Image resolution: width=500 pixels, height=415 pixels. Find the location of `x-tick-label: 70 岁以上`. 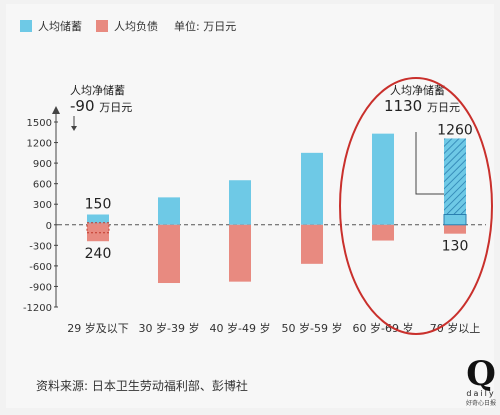

x-tick-label: 70 岁以上 is located at coordinates (455, 328).